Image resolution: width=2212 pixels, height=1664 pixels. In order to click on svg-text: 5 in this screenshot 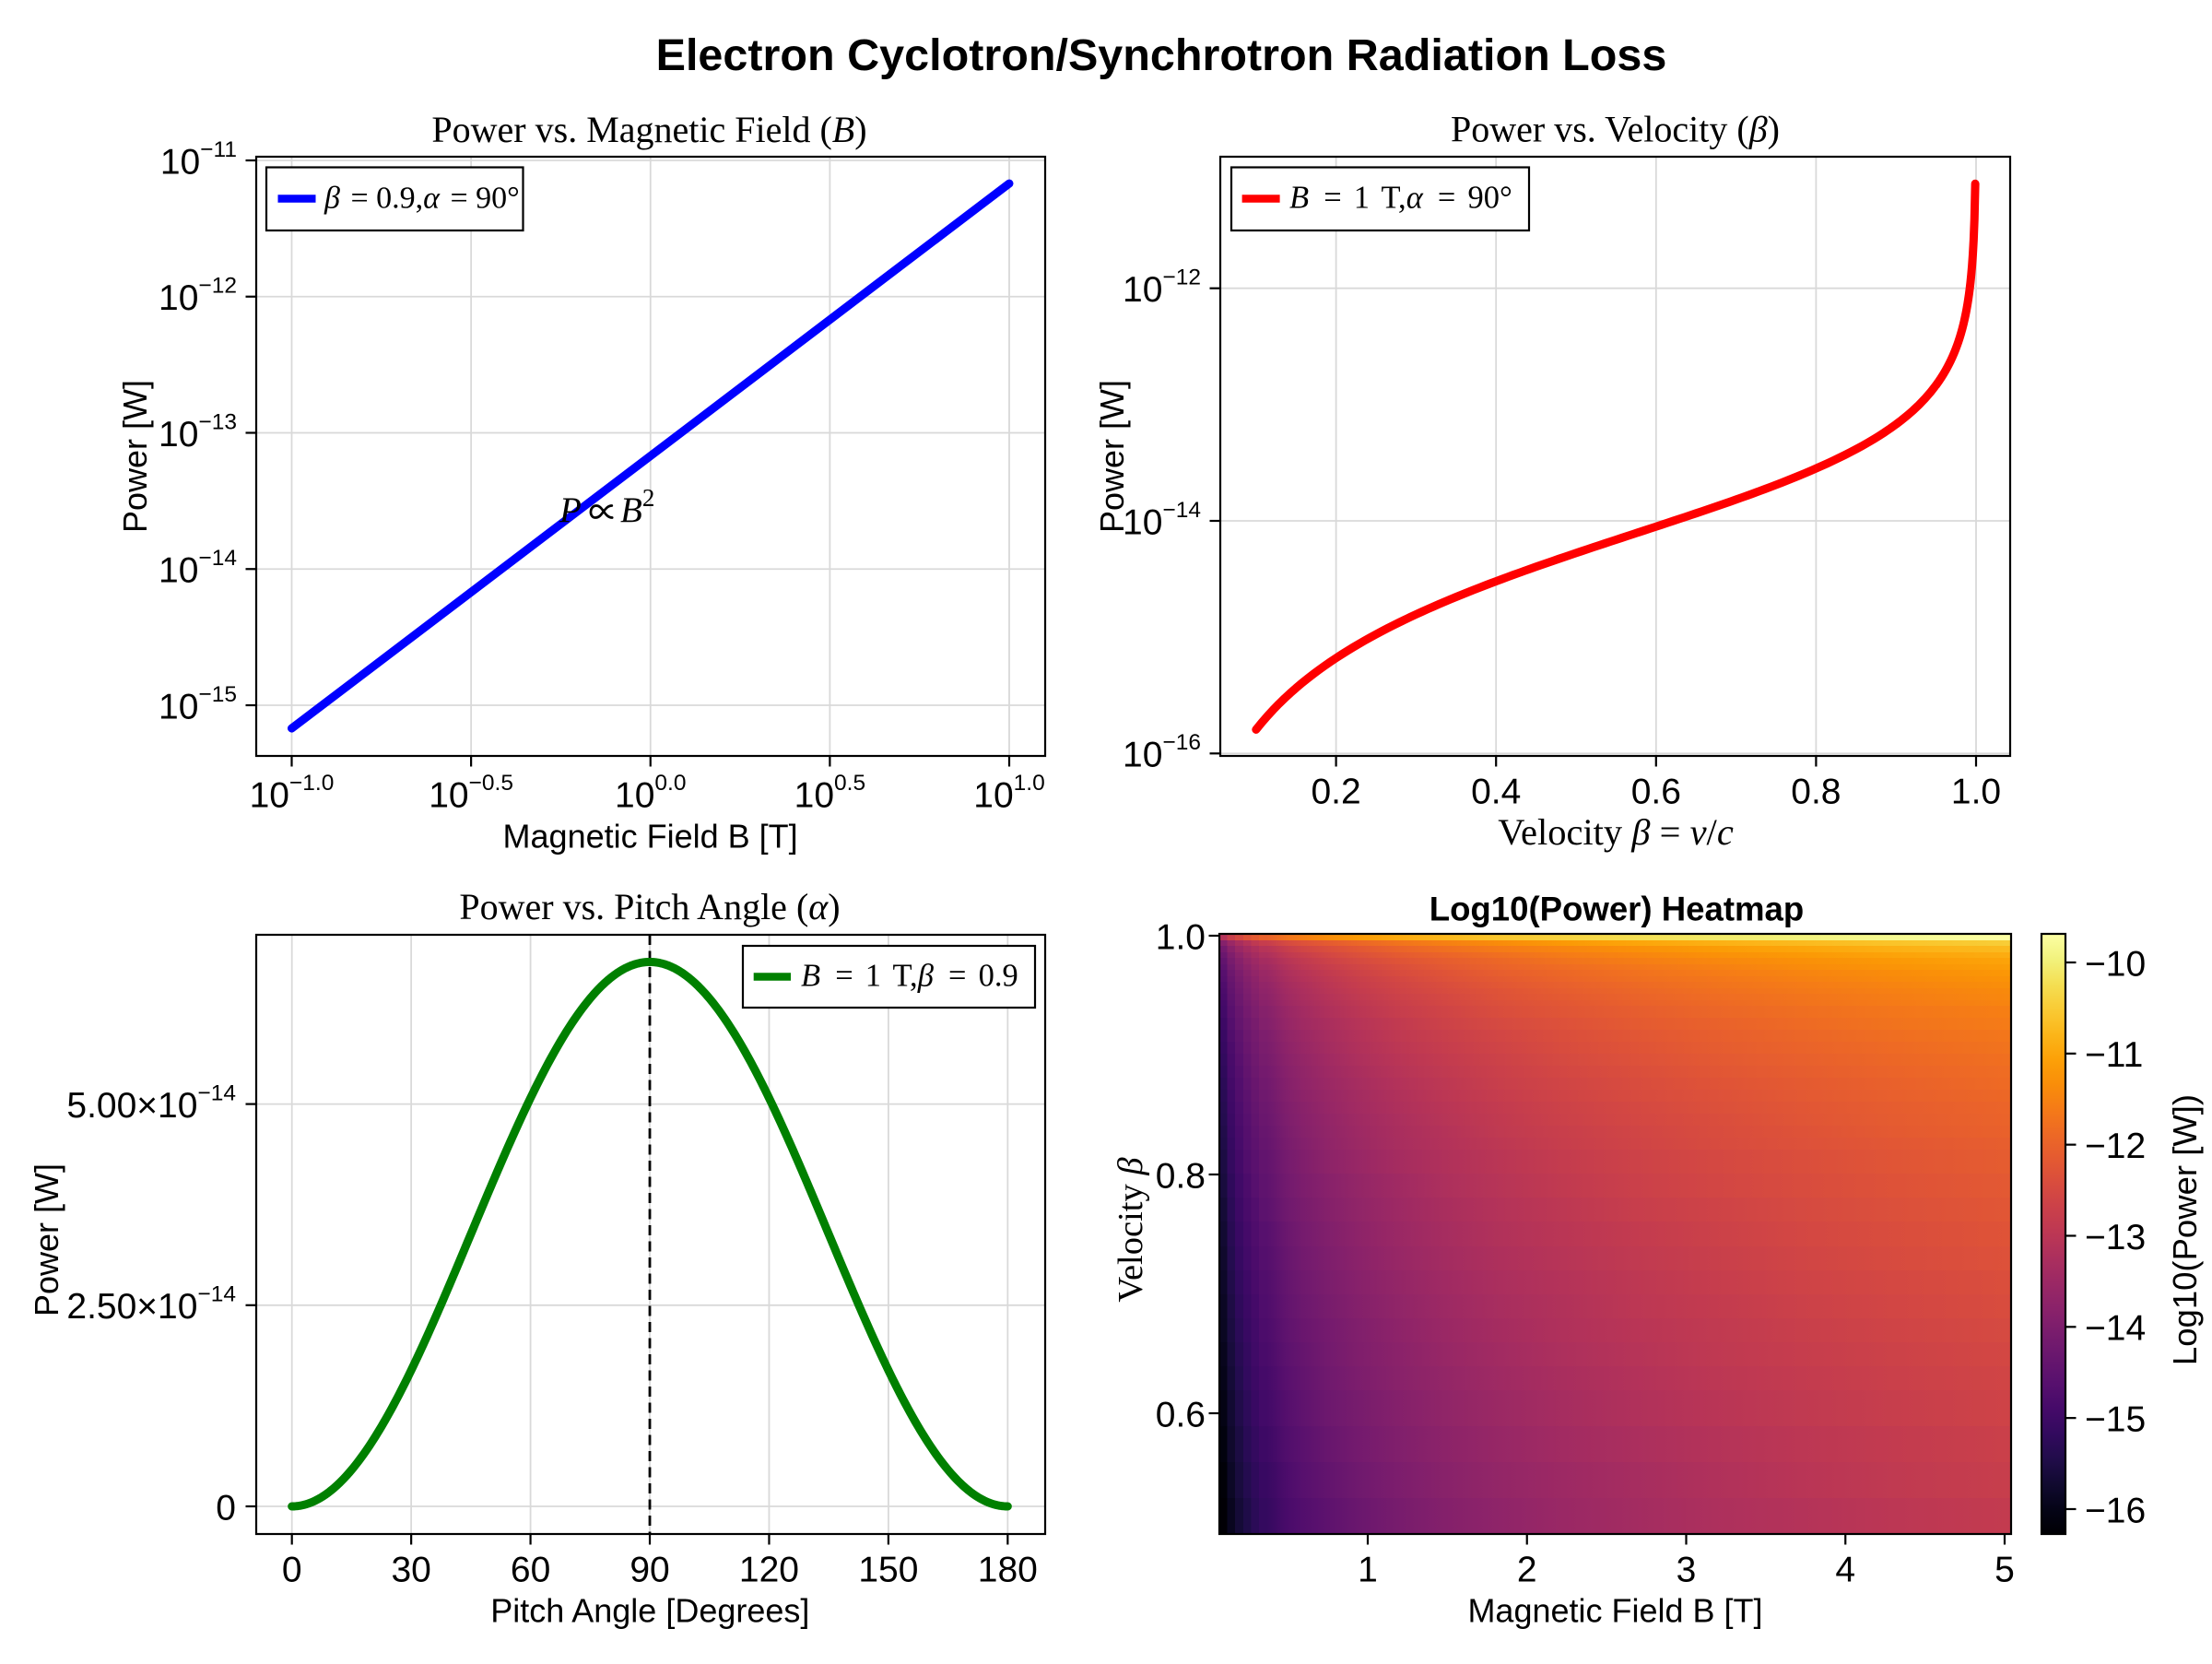, I will do `click(2004, 1569)`.